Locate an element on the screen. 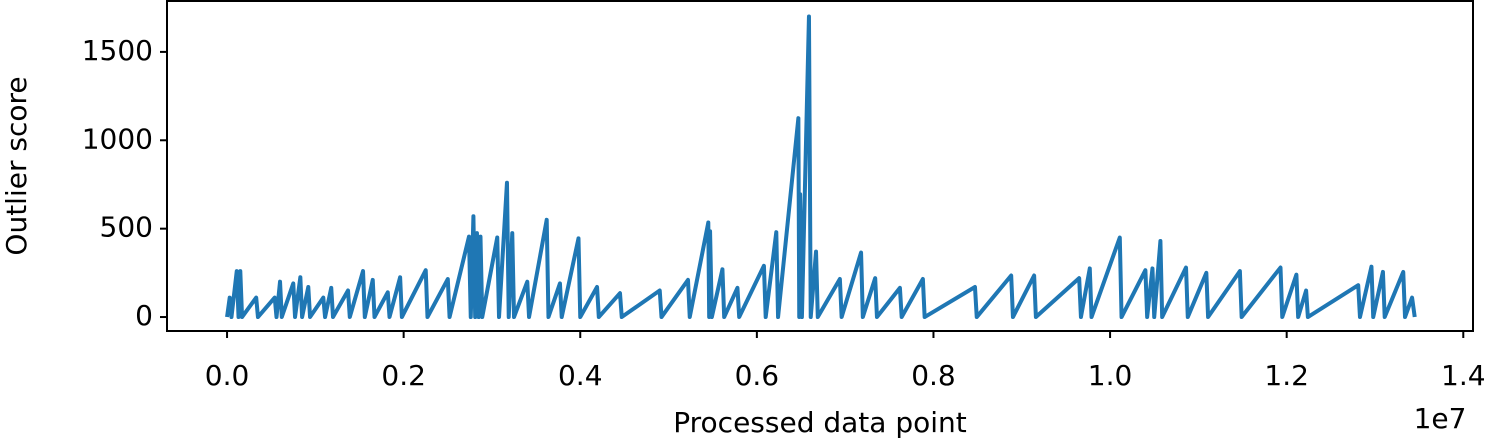 The image size is (1495, 443). y-tick-label: 500 is located at coordinates (126, 227).